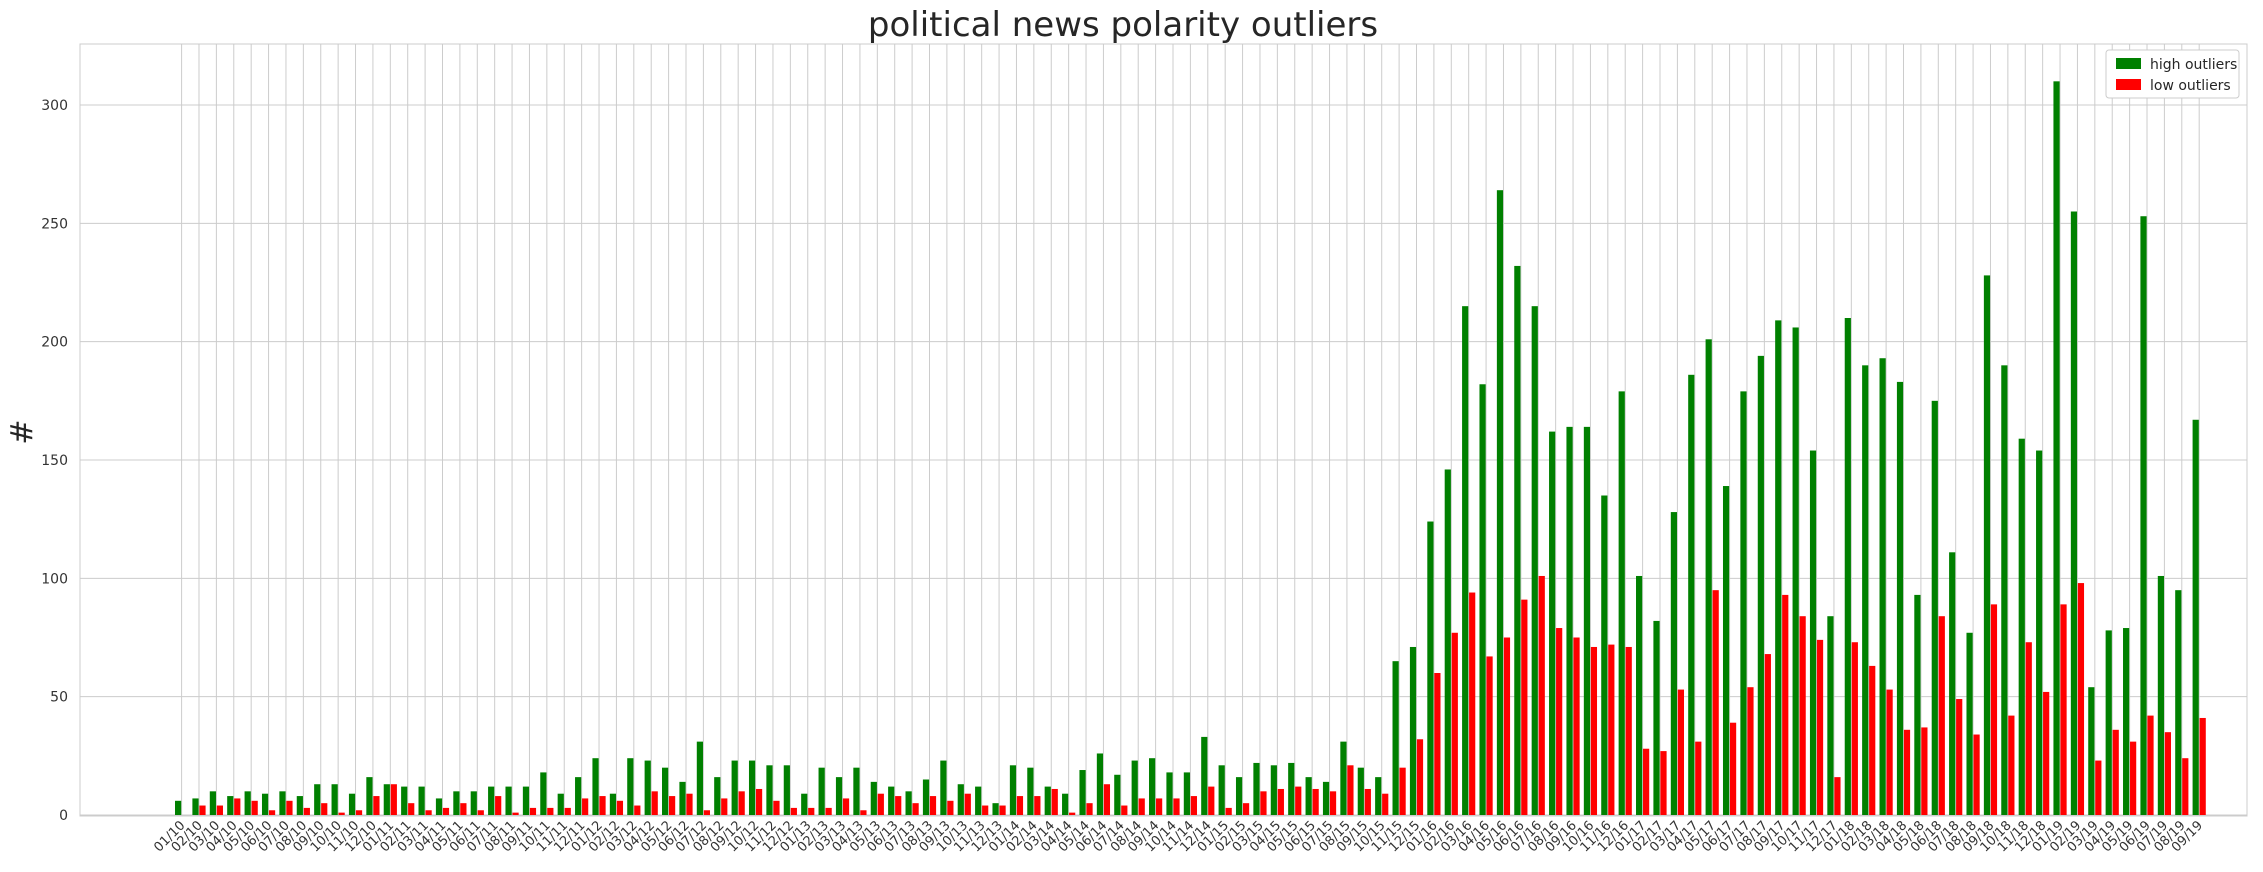 This screenshot has width=2263, height=872. What do you see at coordinates (2190, 86) in the screenshot?
I see `legend-label-low-outliers: low outliers` at bounding box center [2190, 86].